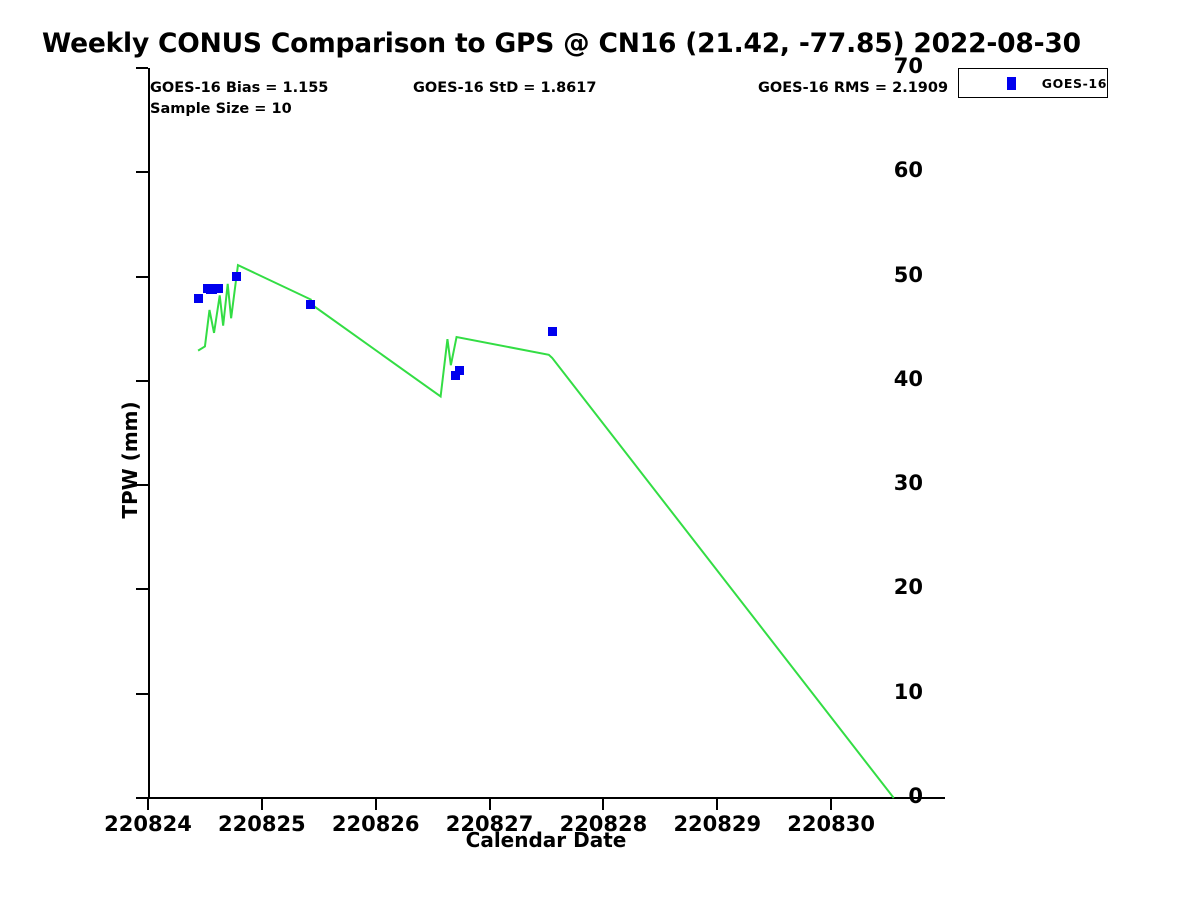  I want to click on stat-bias: GOES-16 Bias = 1.155, so click(239, 88).